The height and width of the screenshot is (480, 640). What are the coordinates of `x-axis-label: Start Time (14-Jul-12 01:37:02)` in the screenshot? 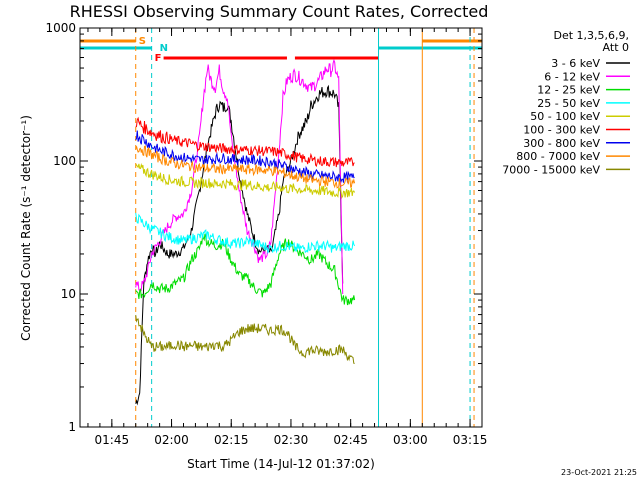 It's located at (281, 464).